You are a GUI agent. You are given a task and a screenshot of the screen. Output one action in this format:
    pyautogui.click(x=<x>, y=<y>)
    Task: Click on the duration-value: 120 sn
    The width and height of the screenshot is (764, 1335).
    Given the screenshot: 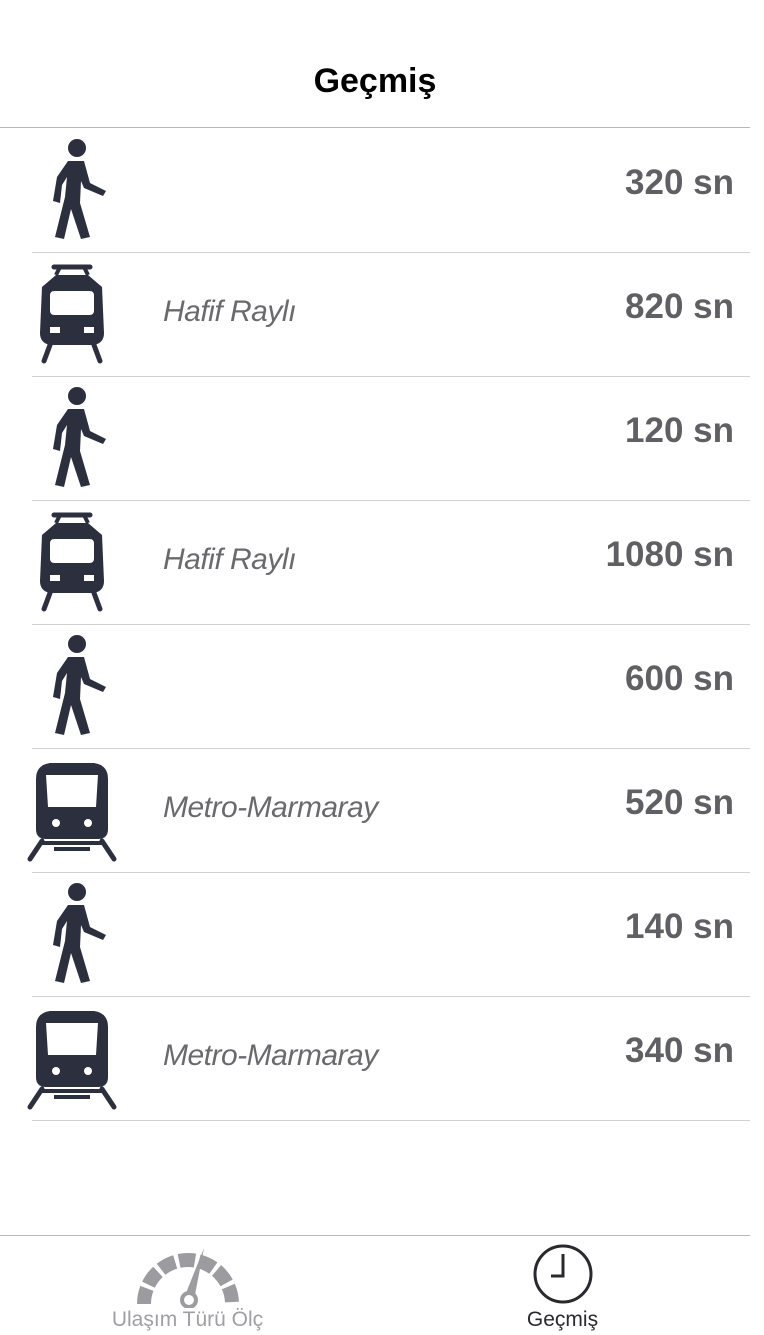 What is the action you would take?
    pyautogui.click(x=679, y=430)
    